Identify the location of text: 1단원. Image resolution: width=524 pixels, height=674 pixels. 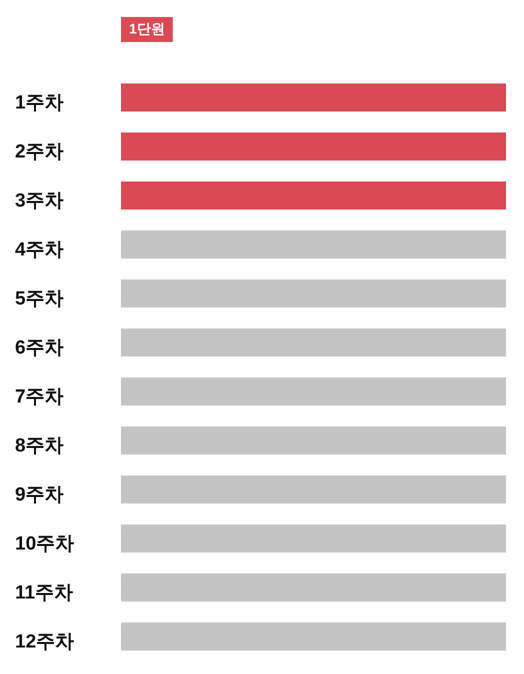
(147, 28).